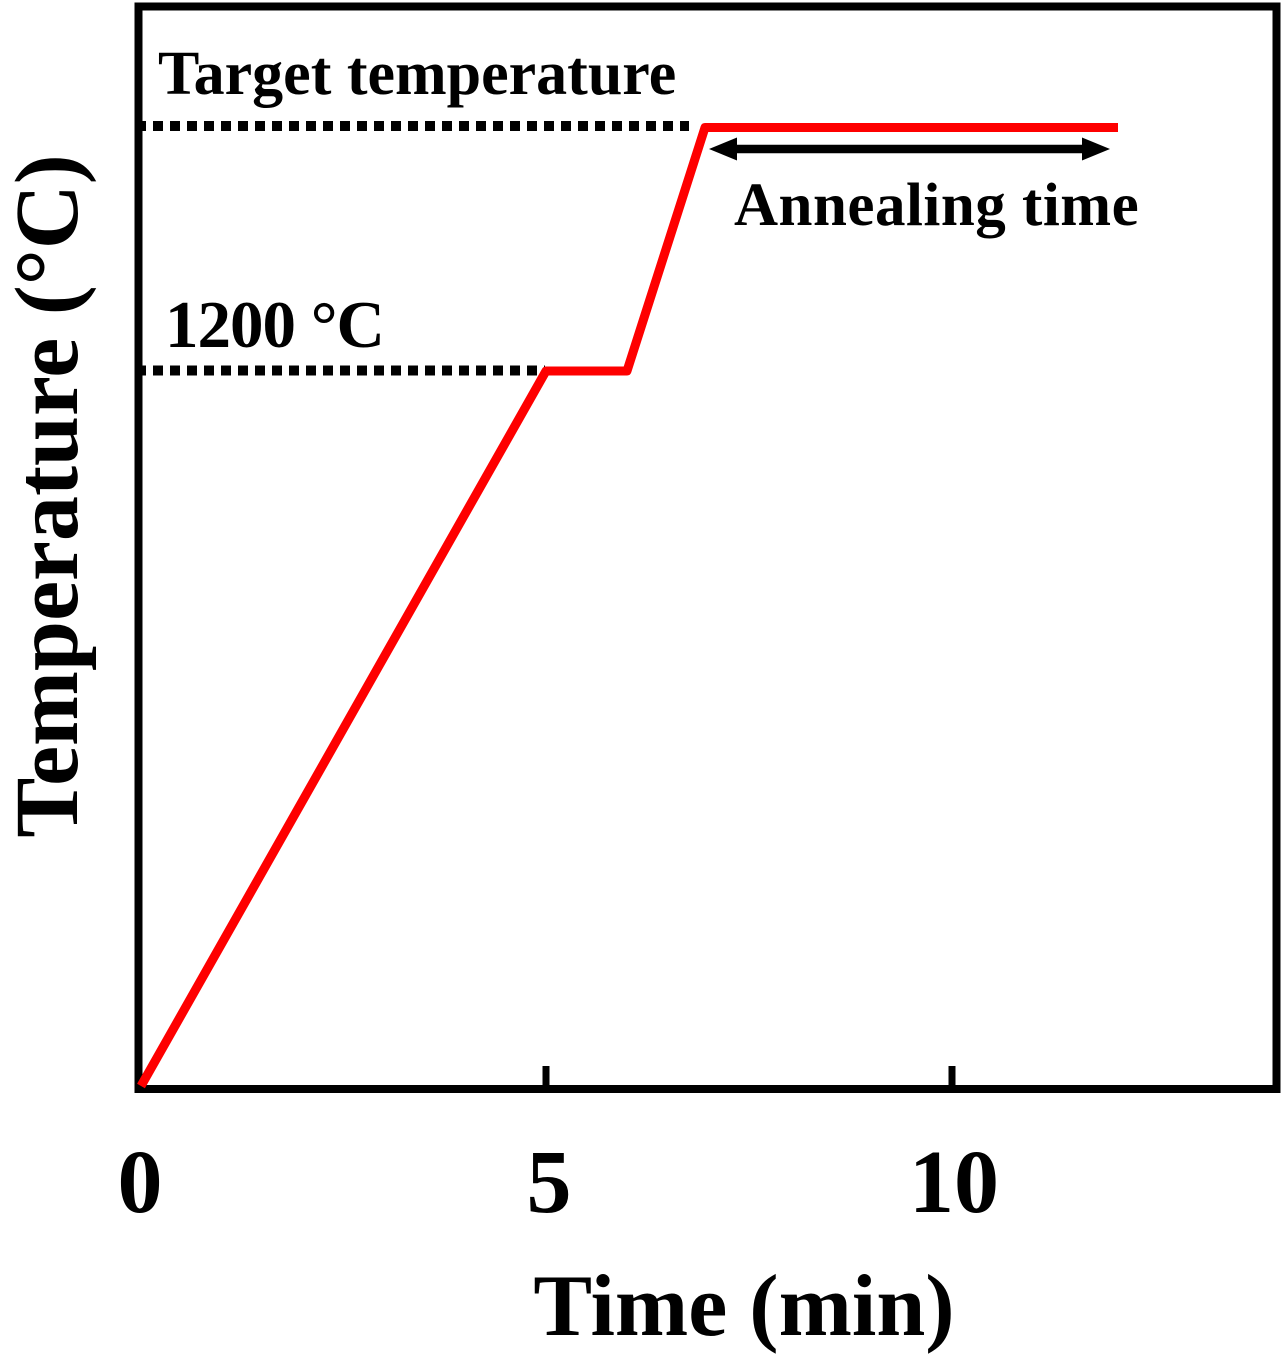 The width and height of the screenshot is (1285, 1361). What do you see at coordinates (48, 495) in the screenshot?
I see `svg-text: Temperature (°C)` at bounding box center [48, 495].